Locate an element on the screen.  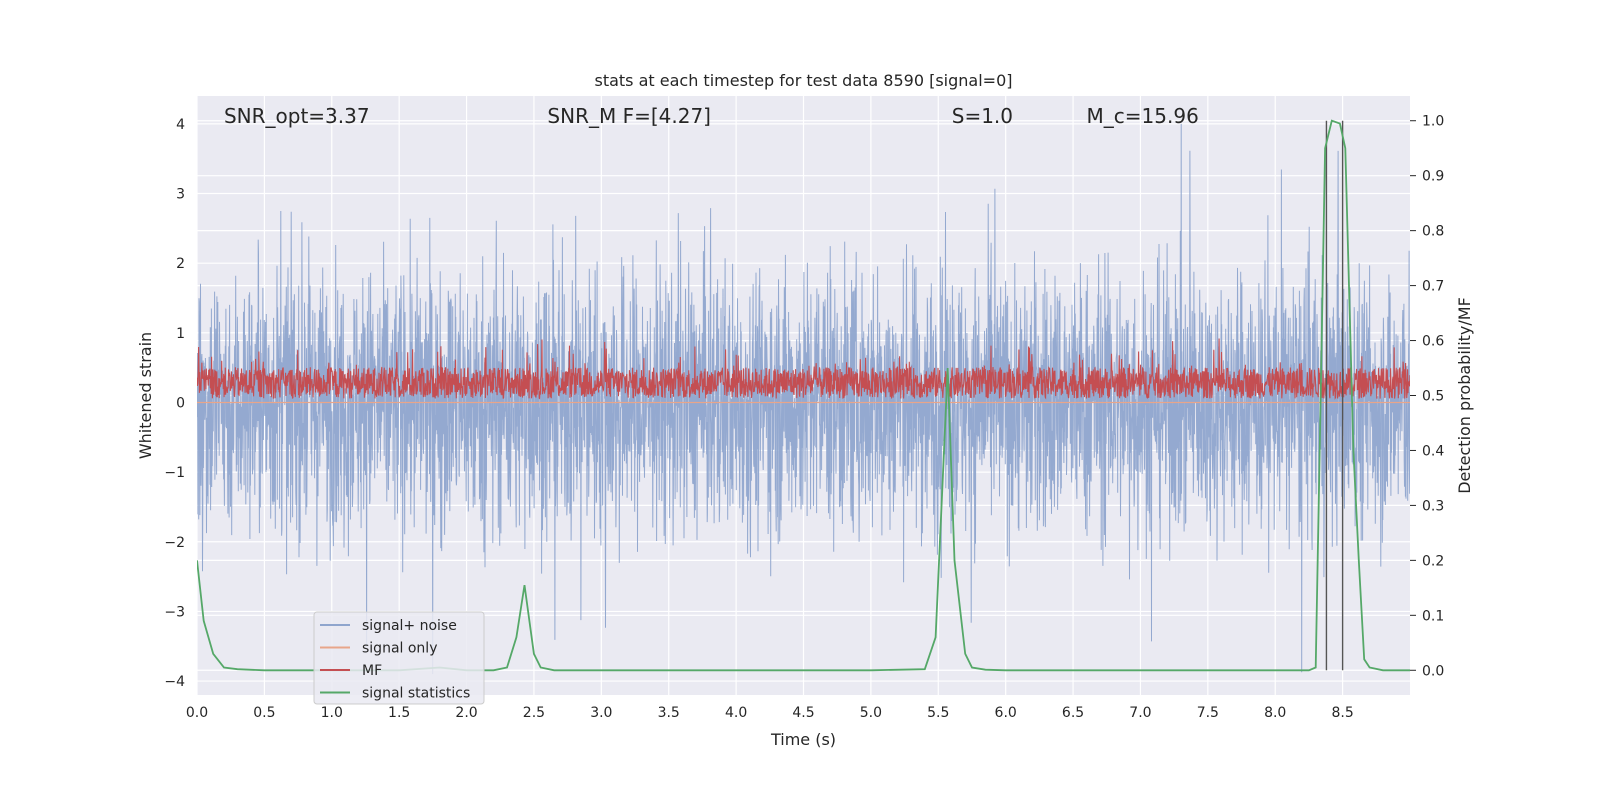
x-tick-label: 7.0 is located at coordinates (1140, 713).